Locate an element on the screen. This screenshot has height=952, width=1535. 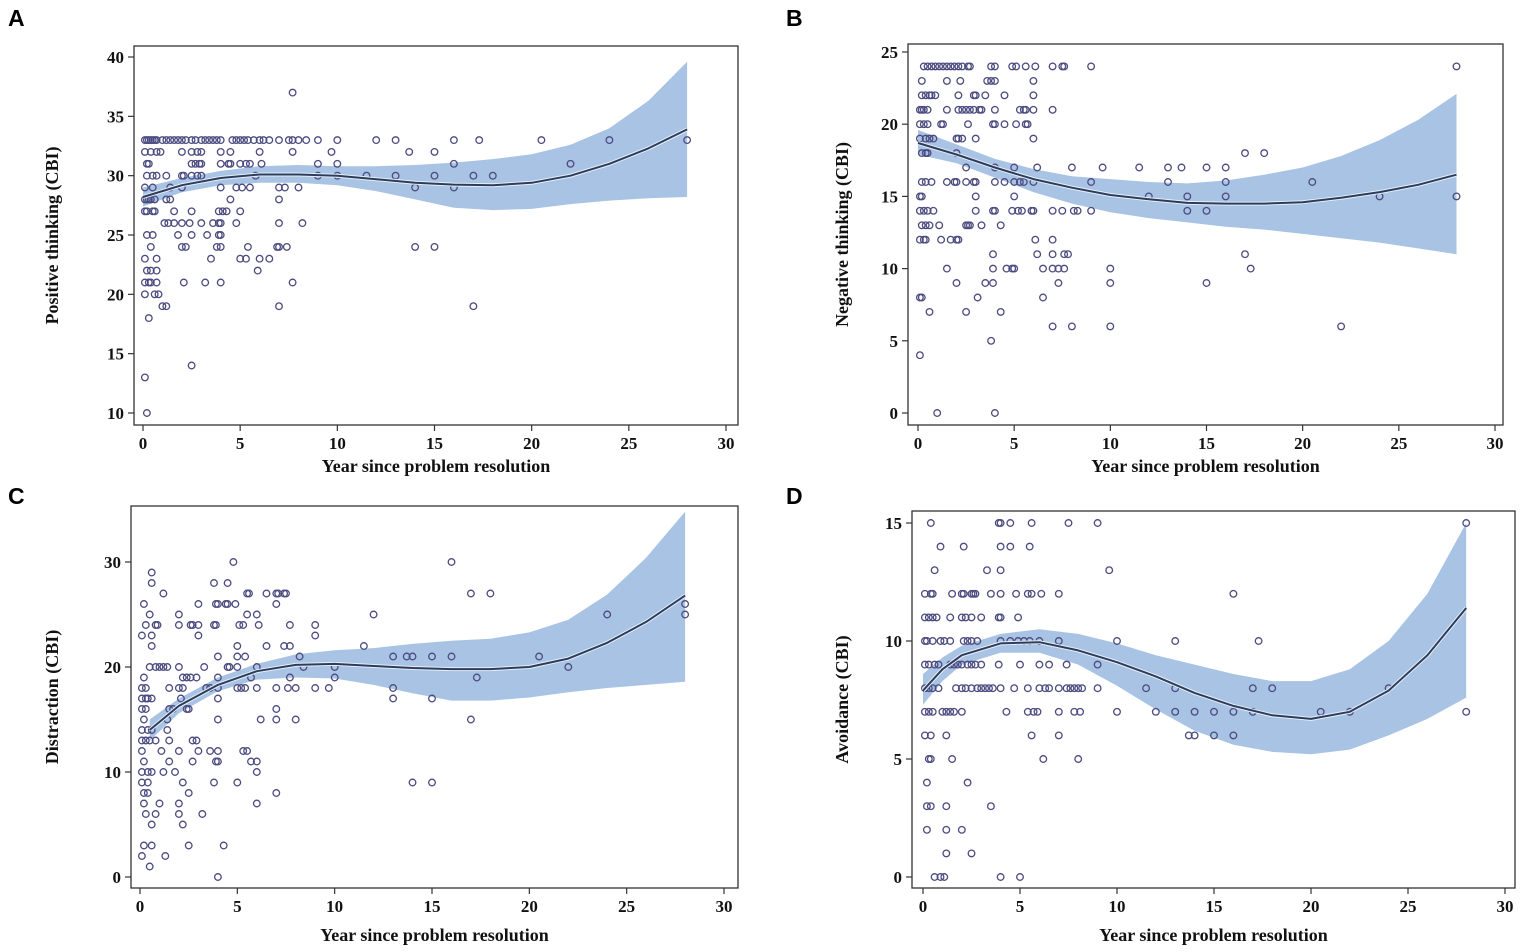
y-tick-label: 0 is located at coordinates (117, 877).